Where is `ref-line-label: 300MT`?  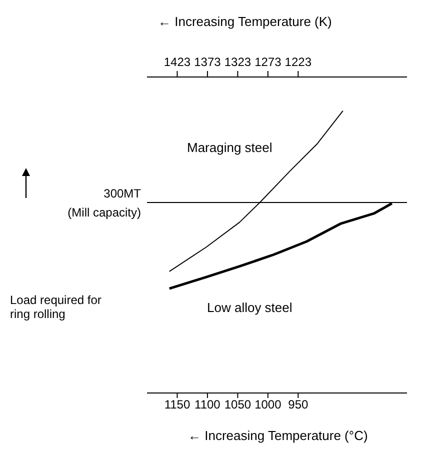 ref-line-label: 300MT is located at coordinates (123, 193).